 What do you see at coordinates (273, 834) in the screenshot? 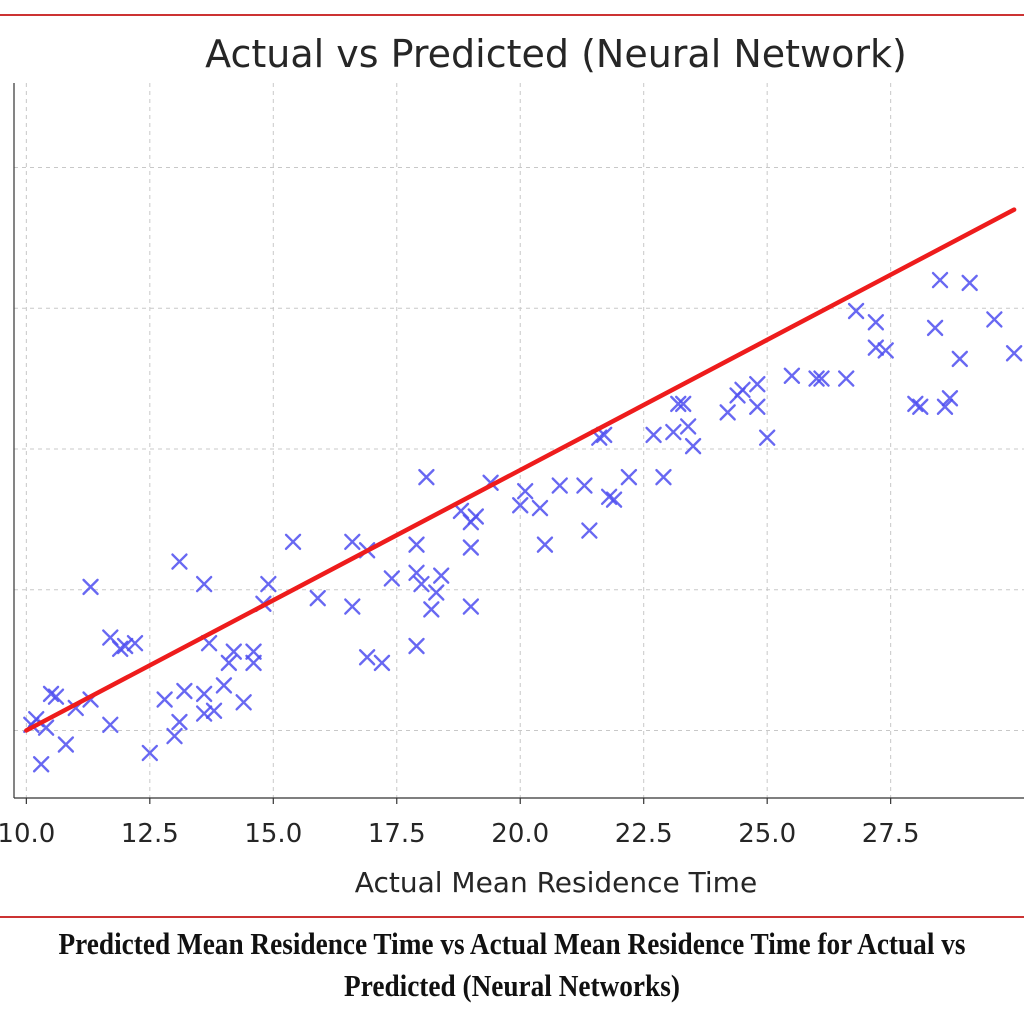
I see `x-tick-label-2: 15.0` at bounding box center [273, 834].